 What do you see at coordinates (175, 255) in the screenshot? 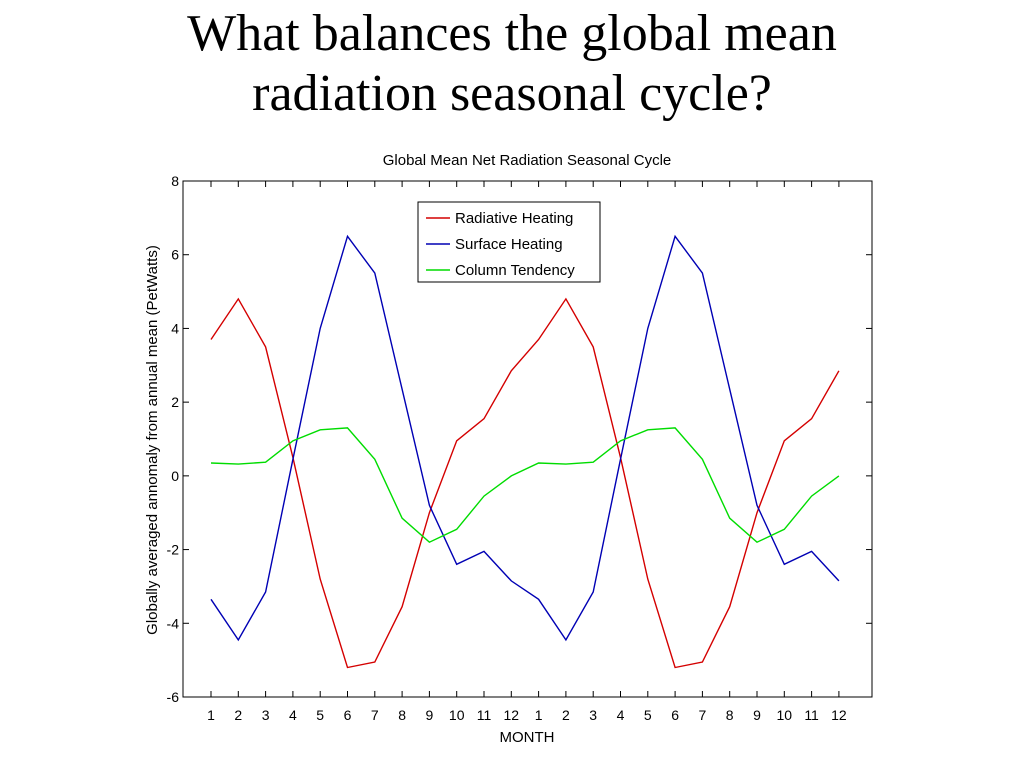
I see `y-tick-label: 6` at bounding box center [175, 255].